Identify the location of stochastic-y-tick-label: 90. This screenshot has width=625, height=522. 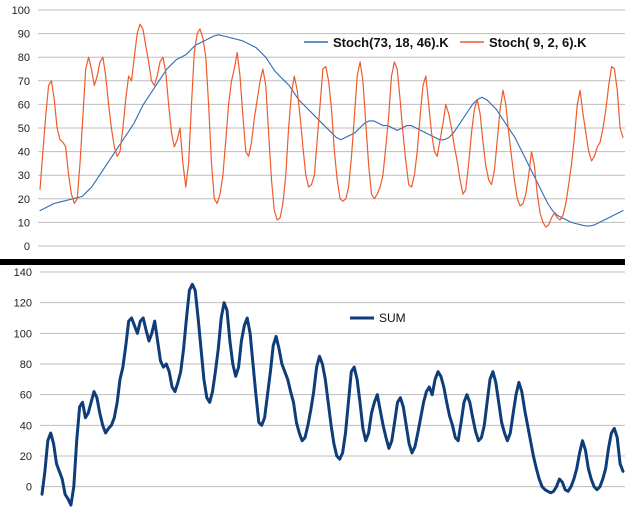
(24, 35).